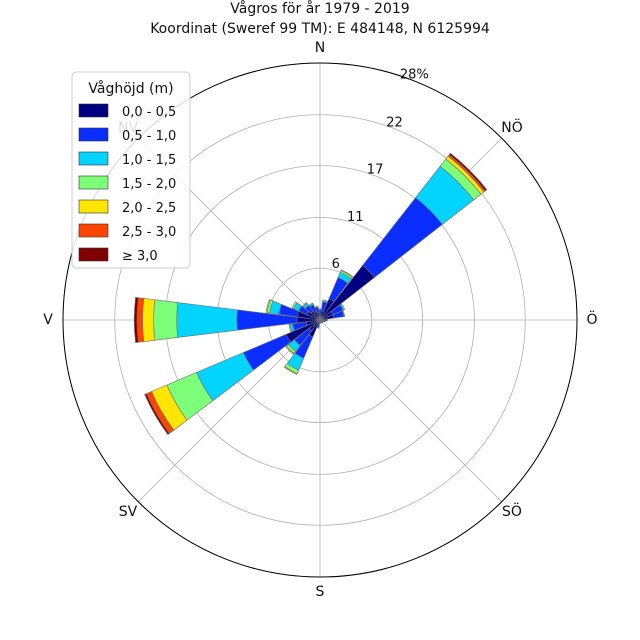 The image size is (640, 640). What do you see at coordinates (320, 48) in the screenshot?
I see `direction-label-0: N` at bounding box center [320, 48].